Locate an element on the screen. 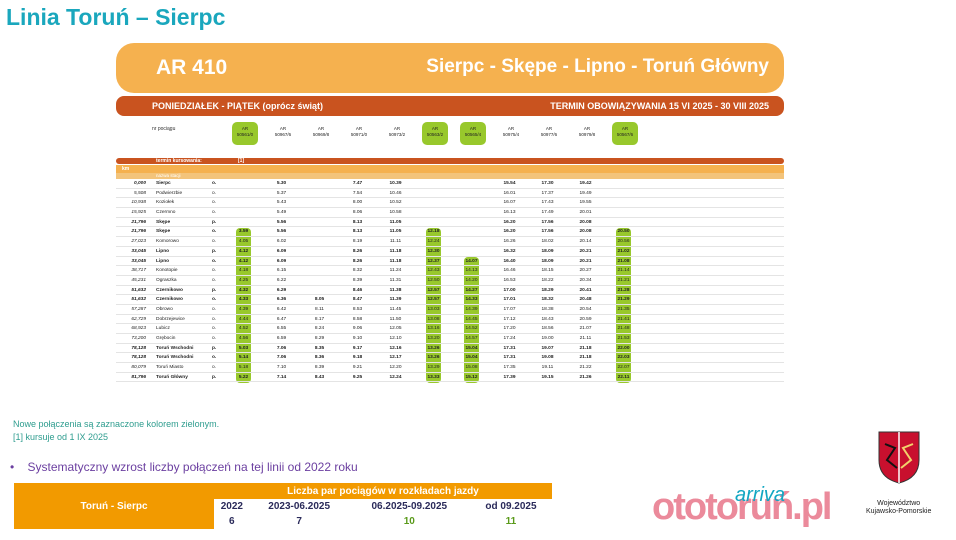 Image resolution: width=956 pixels, height=540 pixels. time-cell: 12.50 is located at coordinates (433, 280).